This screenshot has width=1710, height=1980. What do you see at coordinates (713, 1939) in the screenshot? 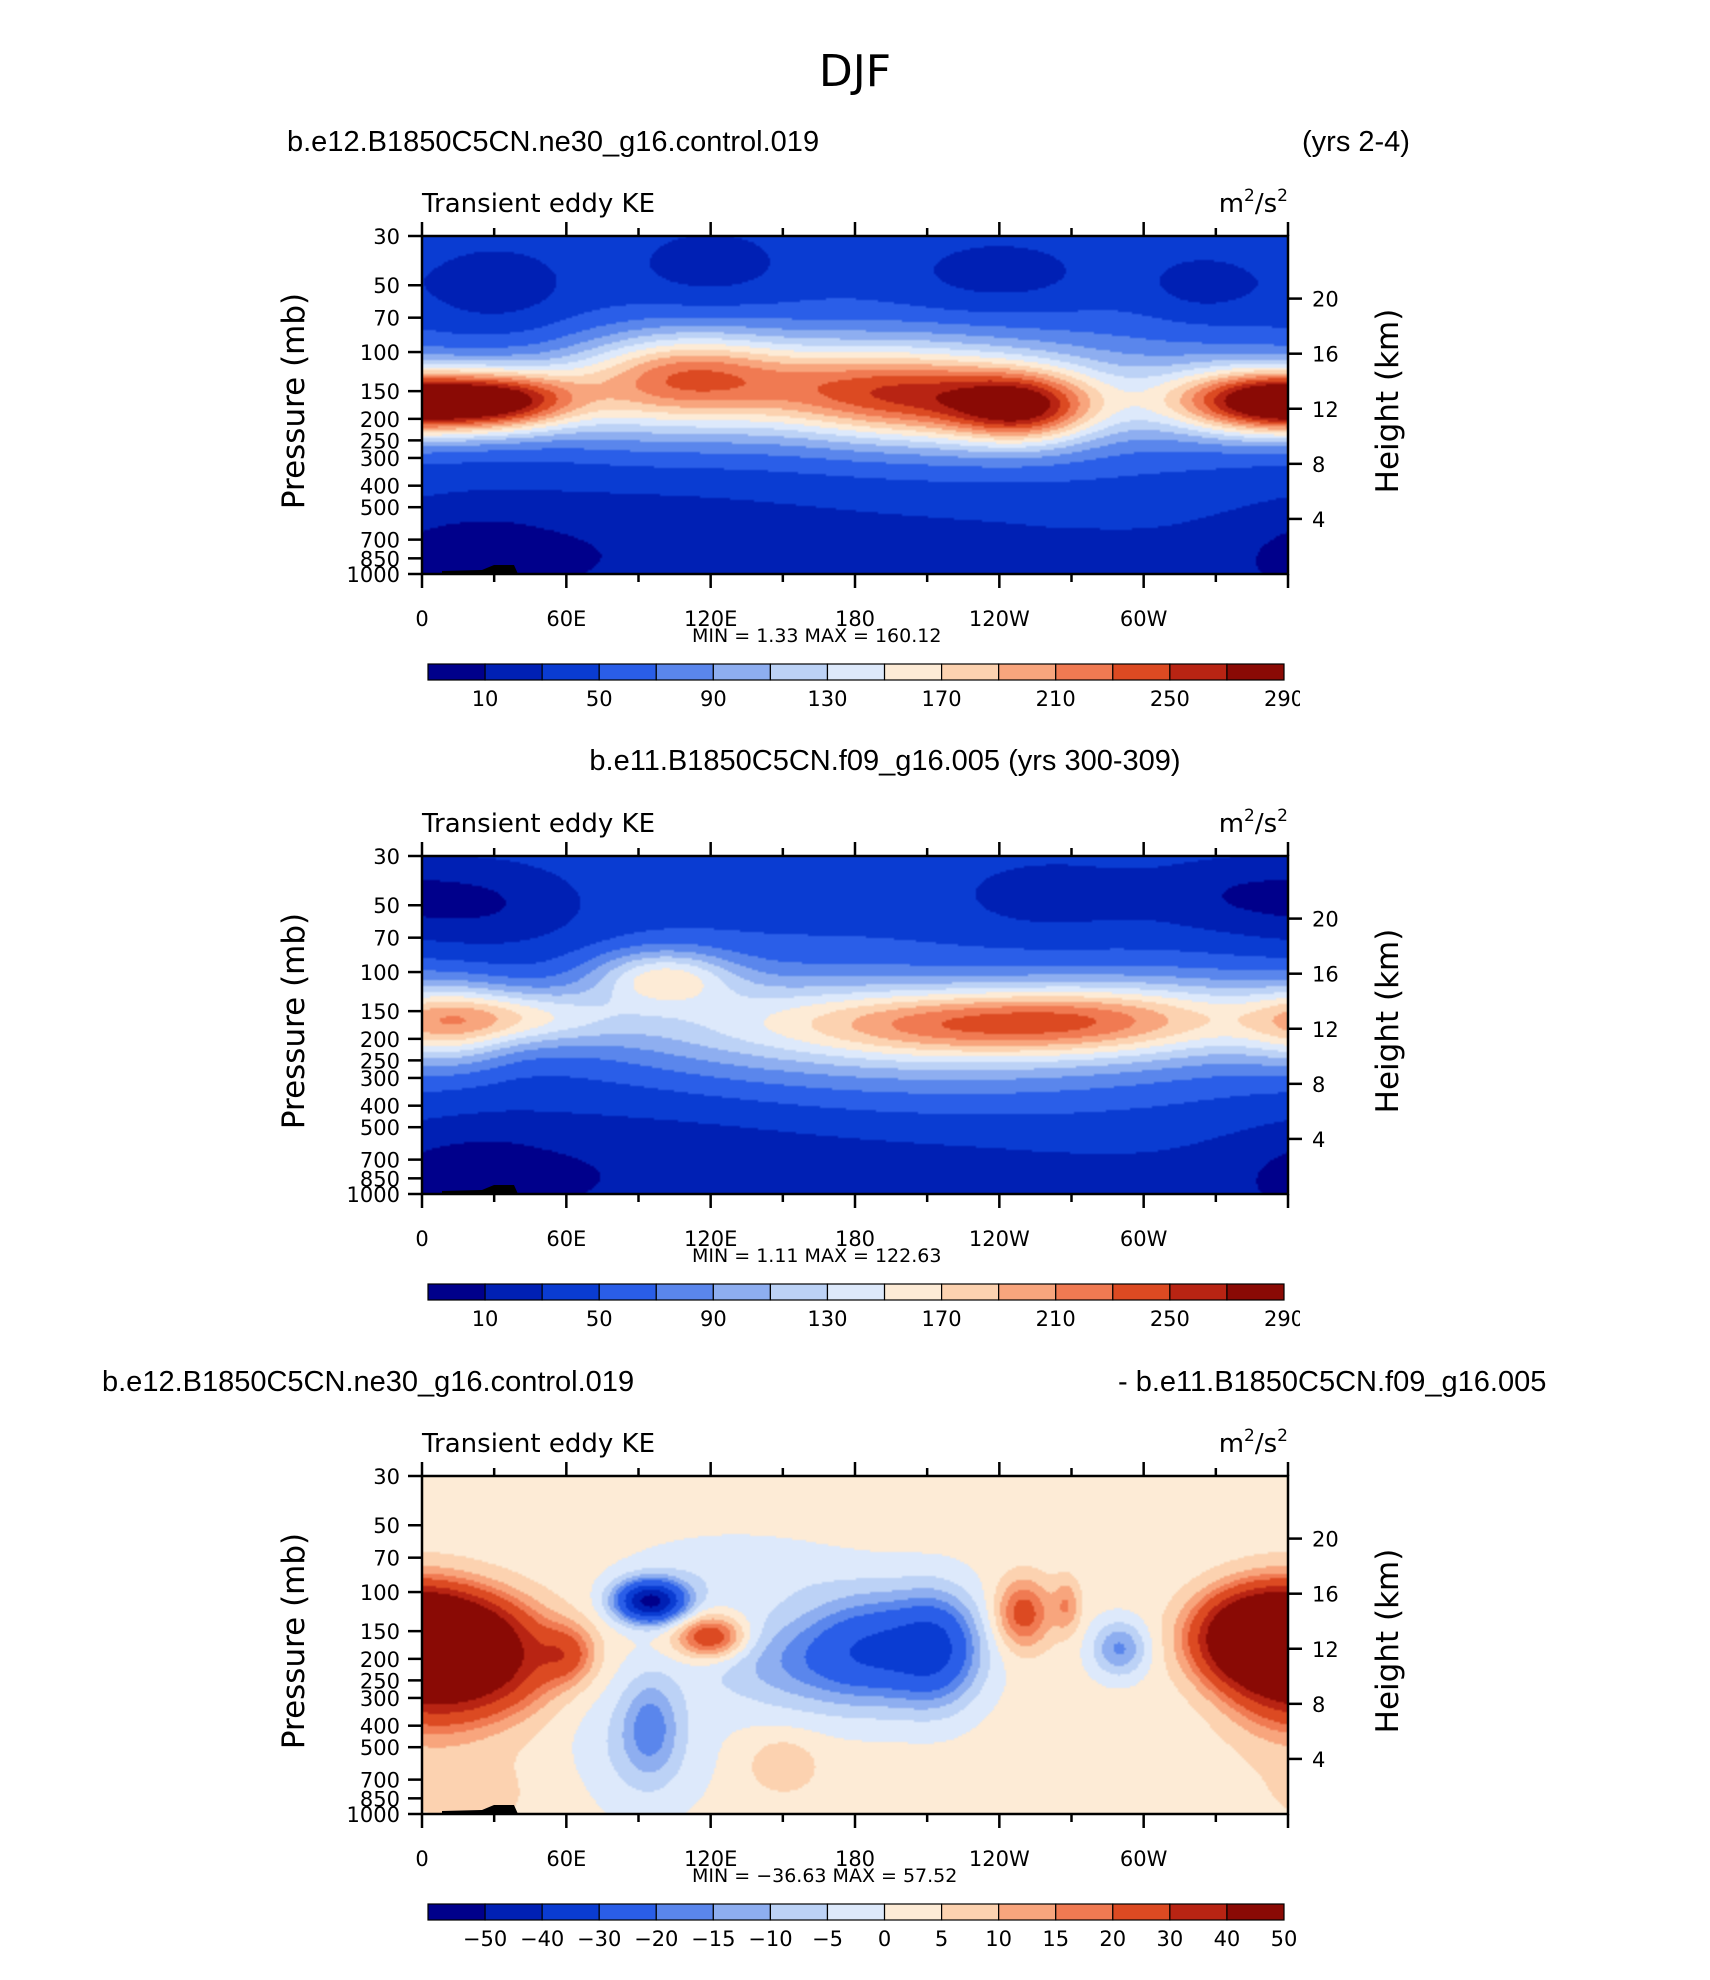
I see `colorbar-label: −15` at bounding box center [713, 1939].